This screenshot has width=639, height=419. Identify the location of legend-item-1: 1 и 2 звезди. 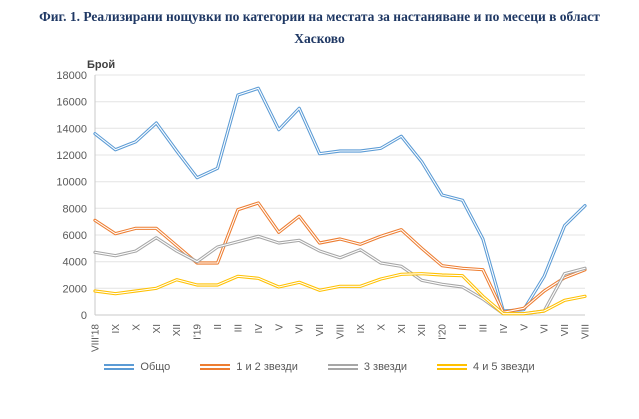
(249, 367).